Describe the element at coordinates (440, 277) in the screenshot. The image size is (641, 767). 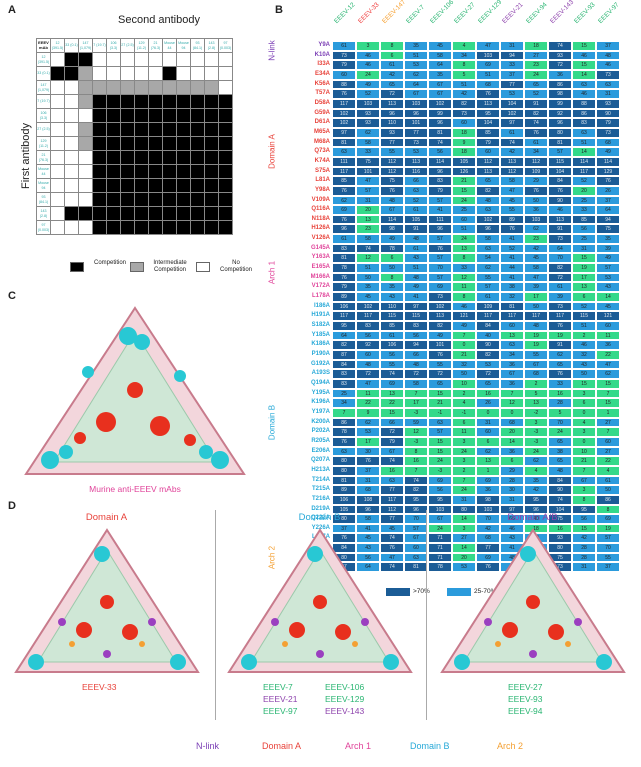
I see `heatmap-cell: 57` at that location.